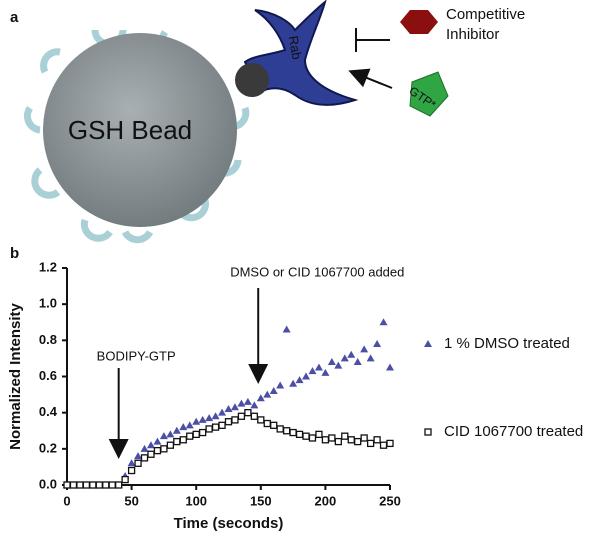 The width and height of the screenshot is (616, 542). I want to click on x-tick-label: 250, so click(390, 500).